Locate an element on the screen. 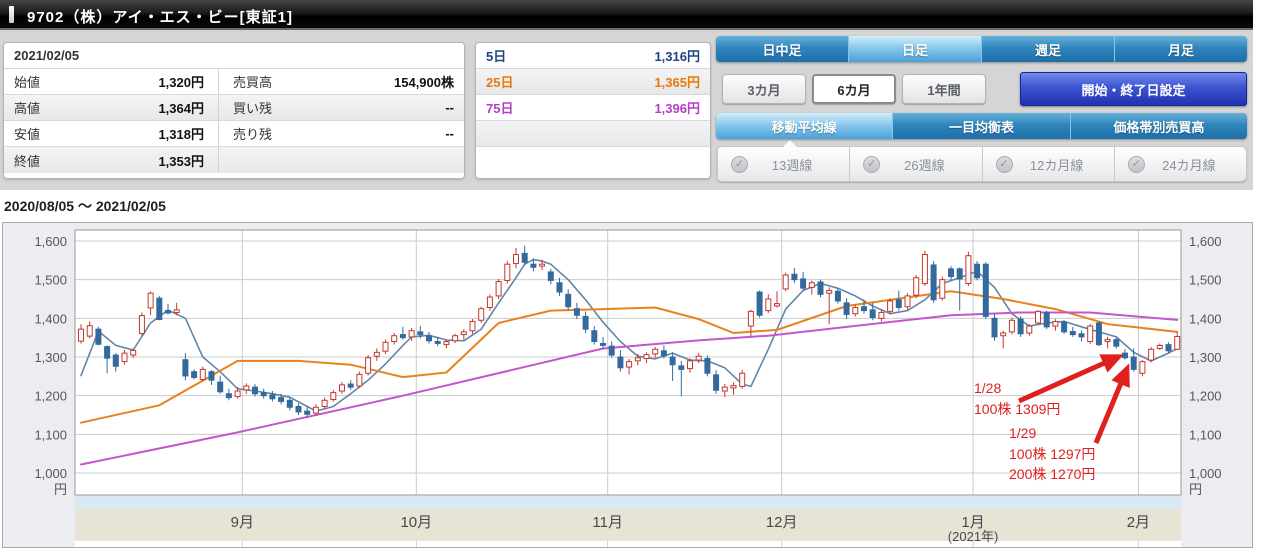 Image resolution: width=1262 pixels, height=548 pixels. tab-moving-average: 移動平均線 is located at coordinates (805, 126).